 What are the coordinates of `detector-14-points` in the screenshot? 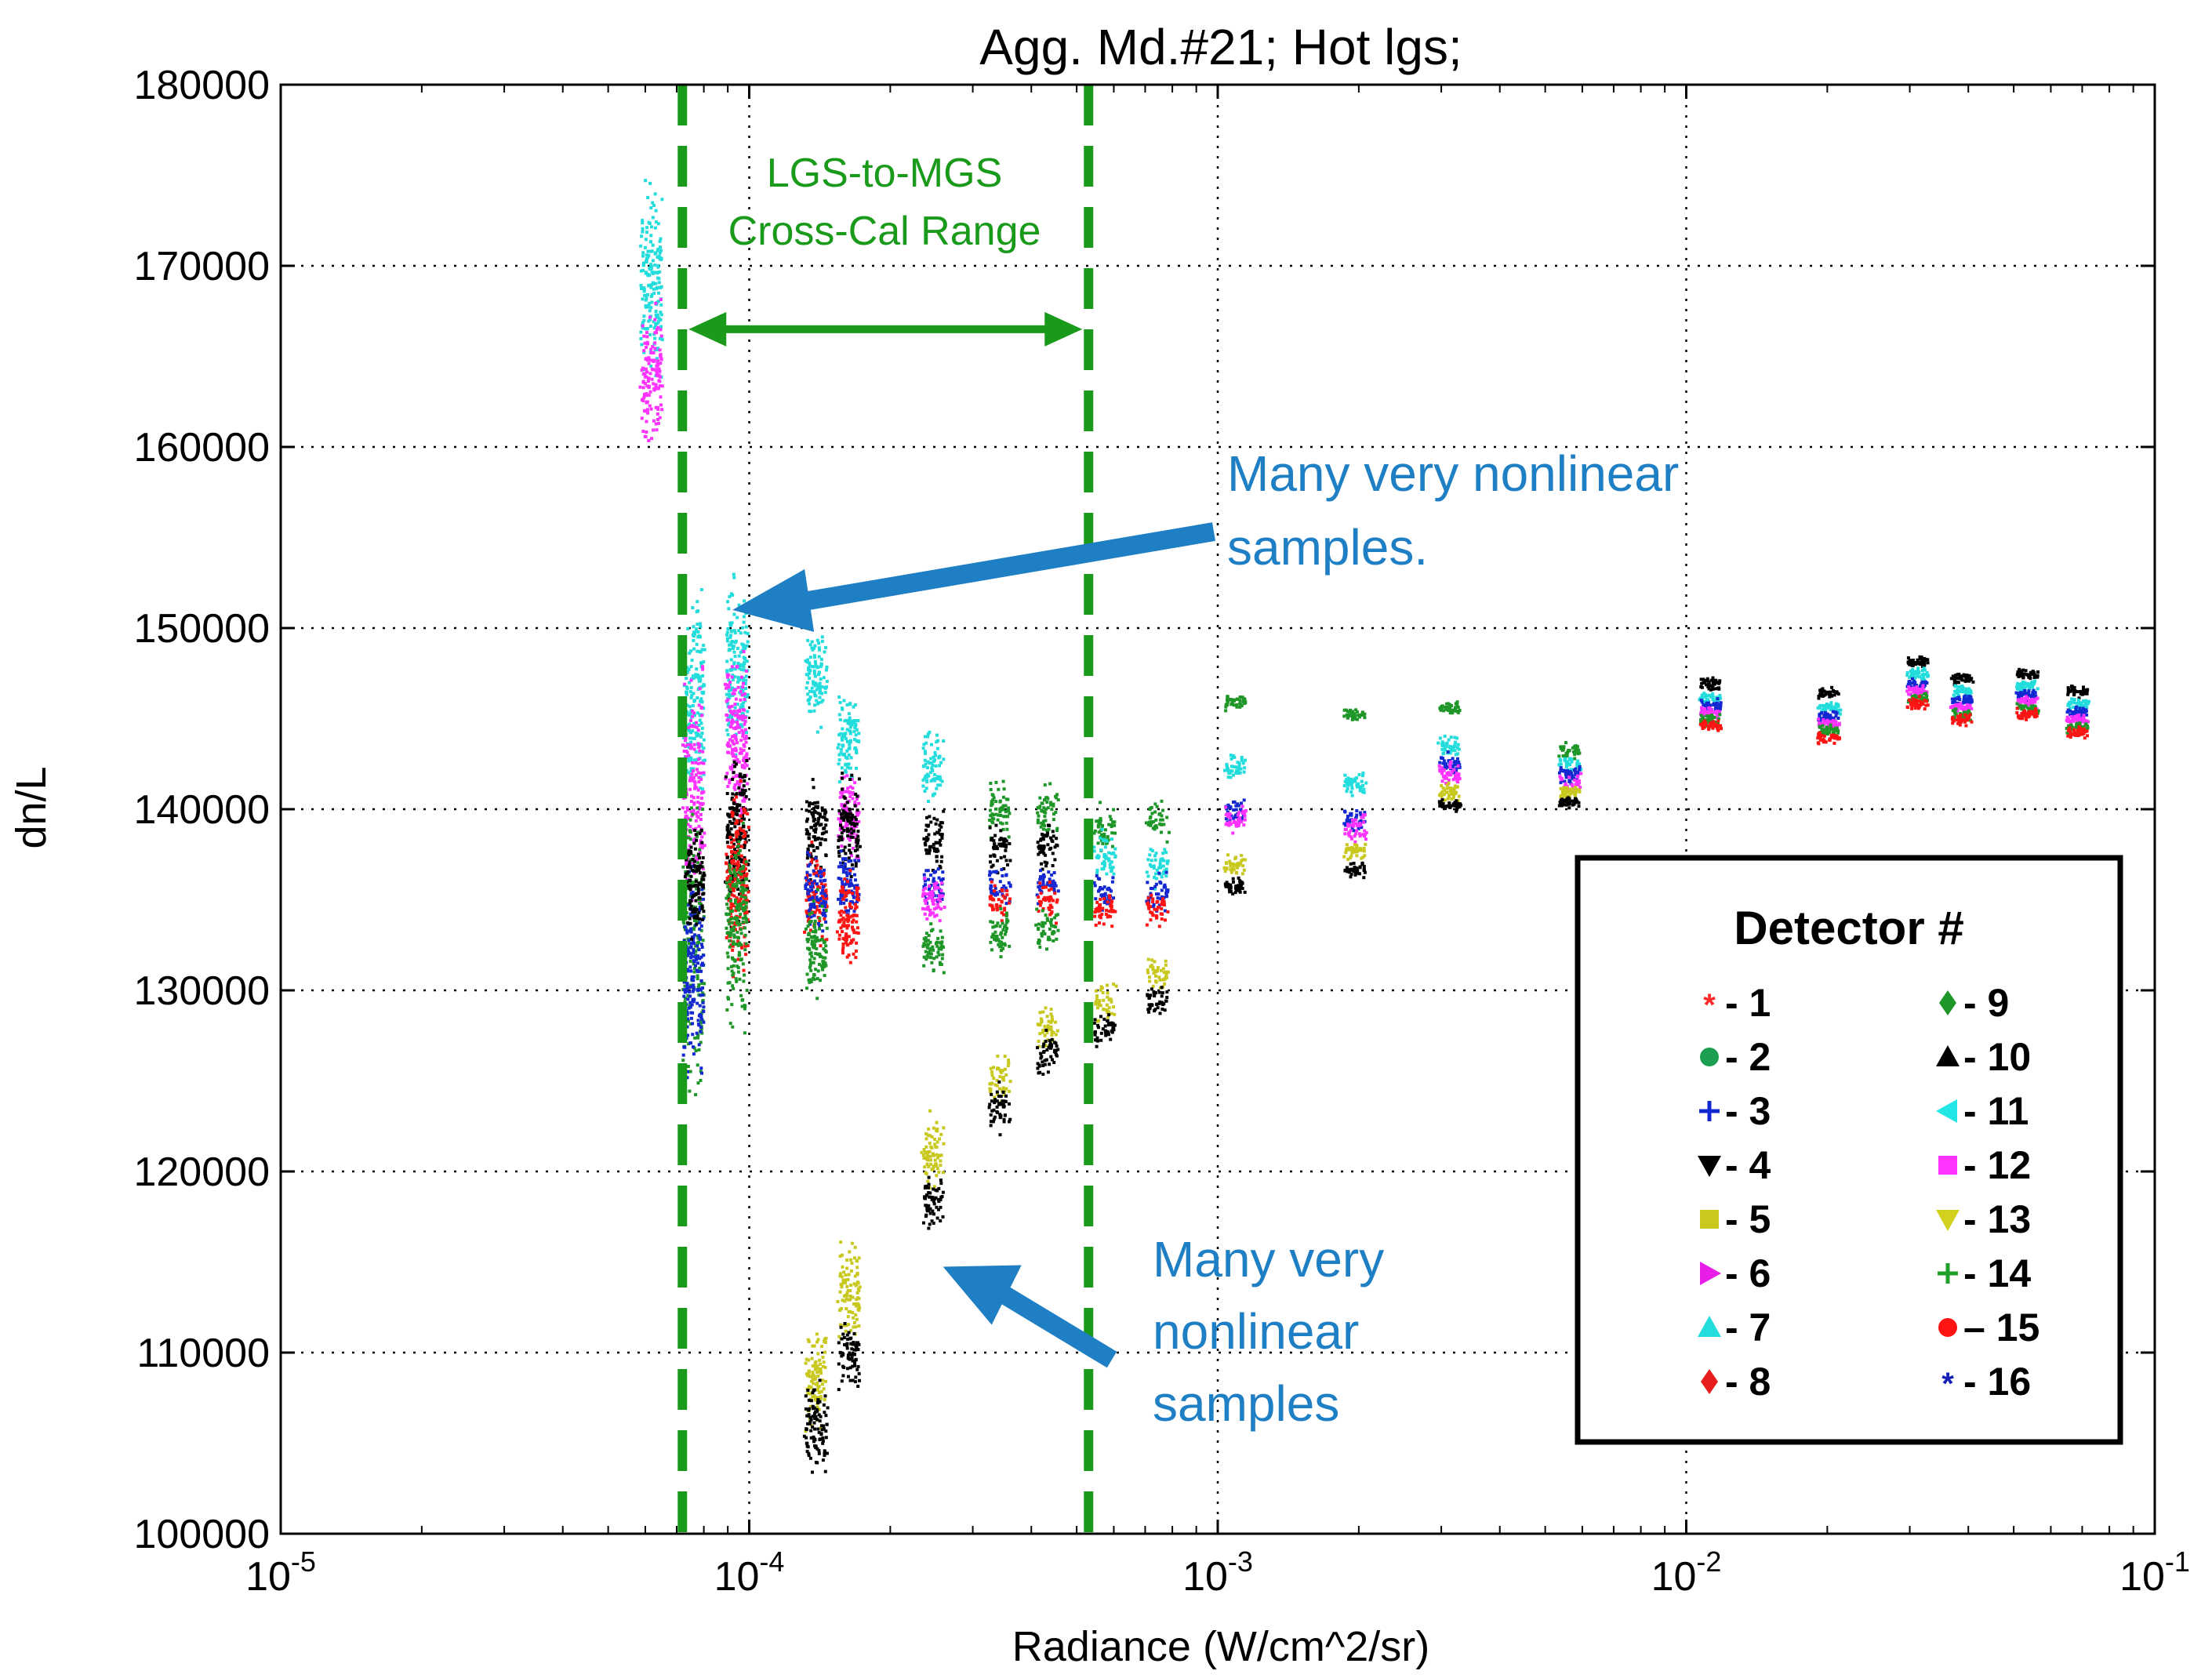 It's located at (933, 948).